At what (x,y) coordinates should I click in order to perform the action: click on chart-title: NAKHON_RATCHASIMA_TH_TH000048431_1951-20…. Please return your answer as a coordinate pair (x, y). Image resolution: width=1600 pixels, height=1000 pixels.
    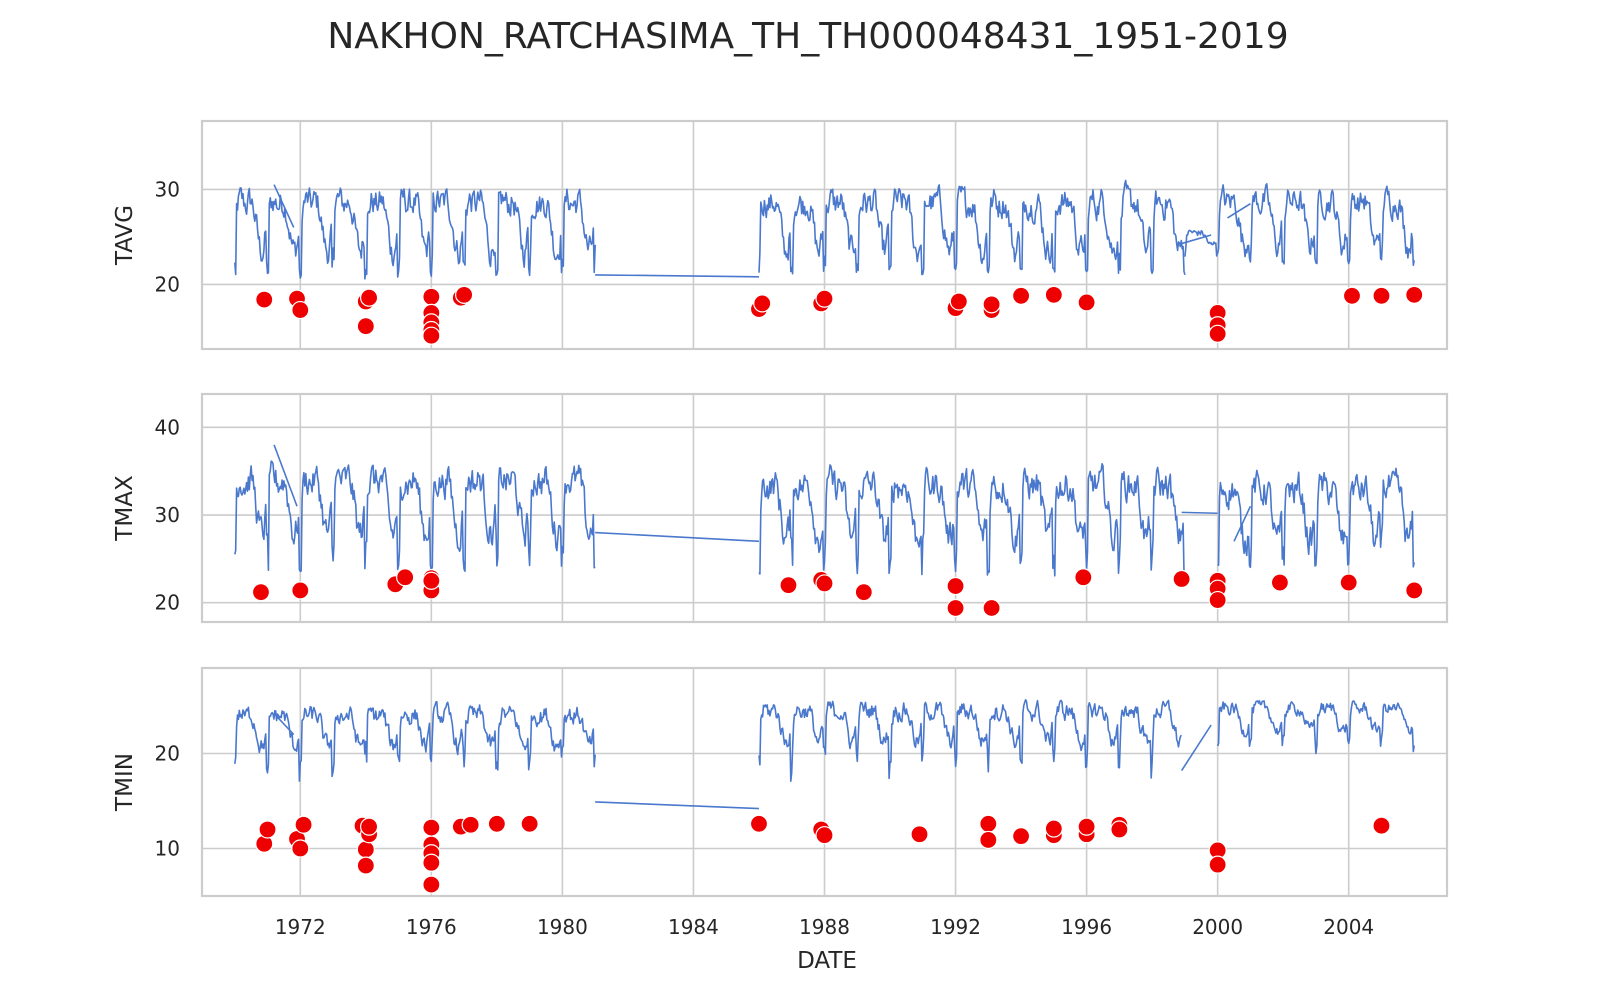
    Looking at the image, I should click on (807, 36).